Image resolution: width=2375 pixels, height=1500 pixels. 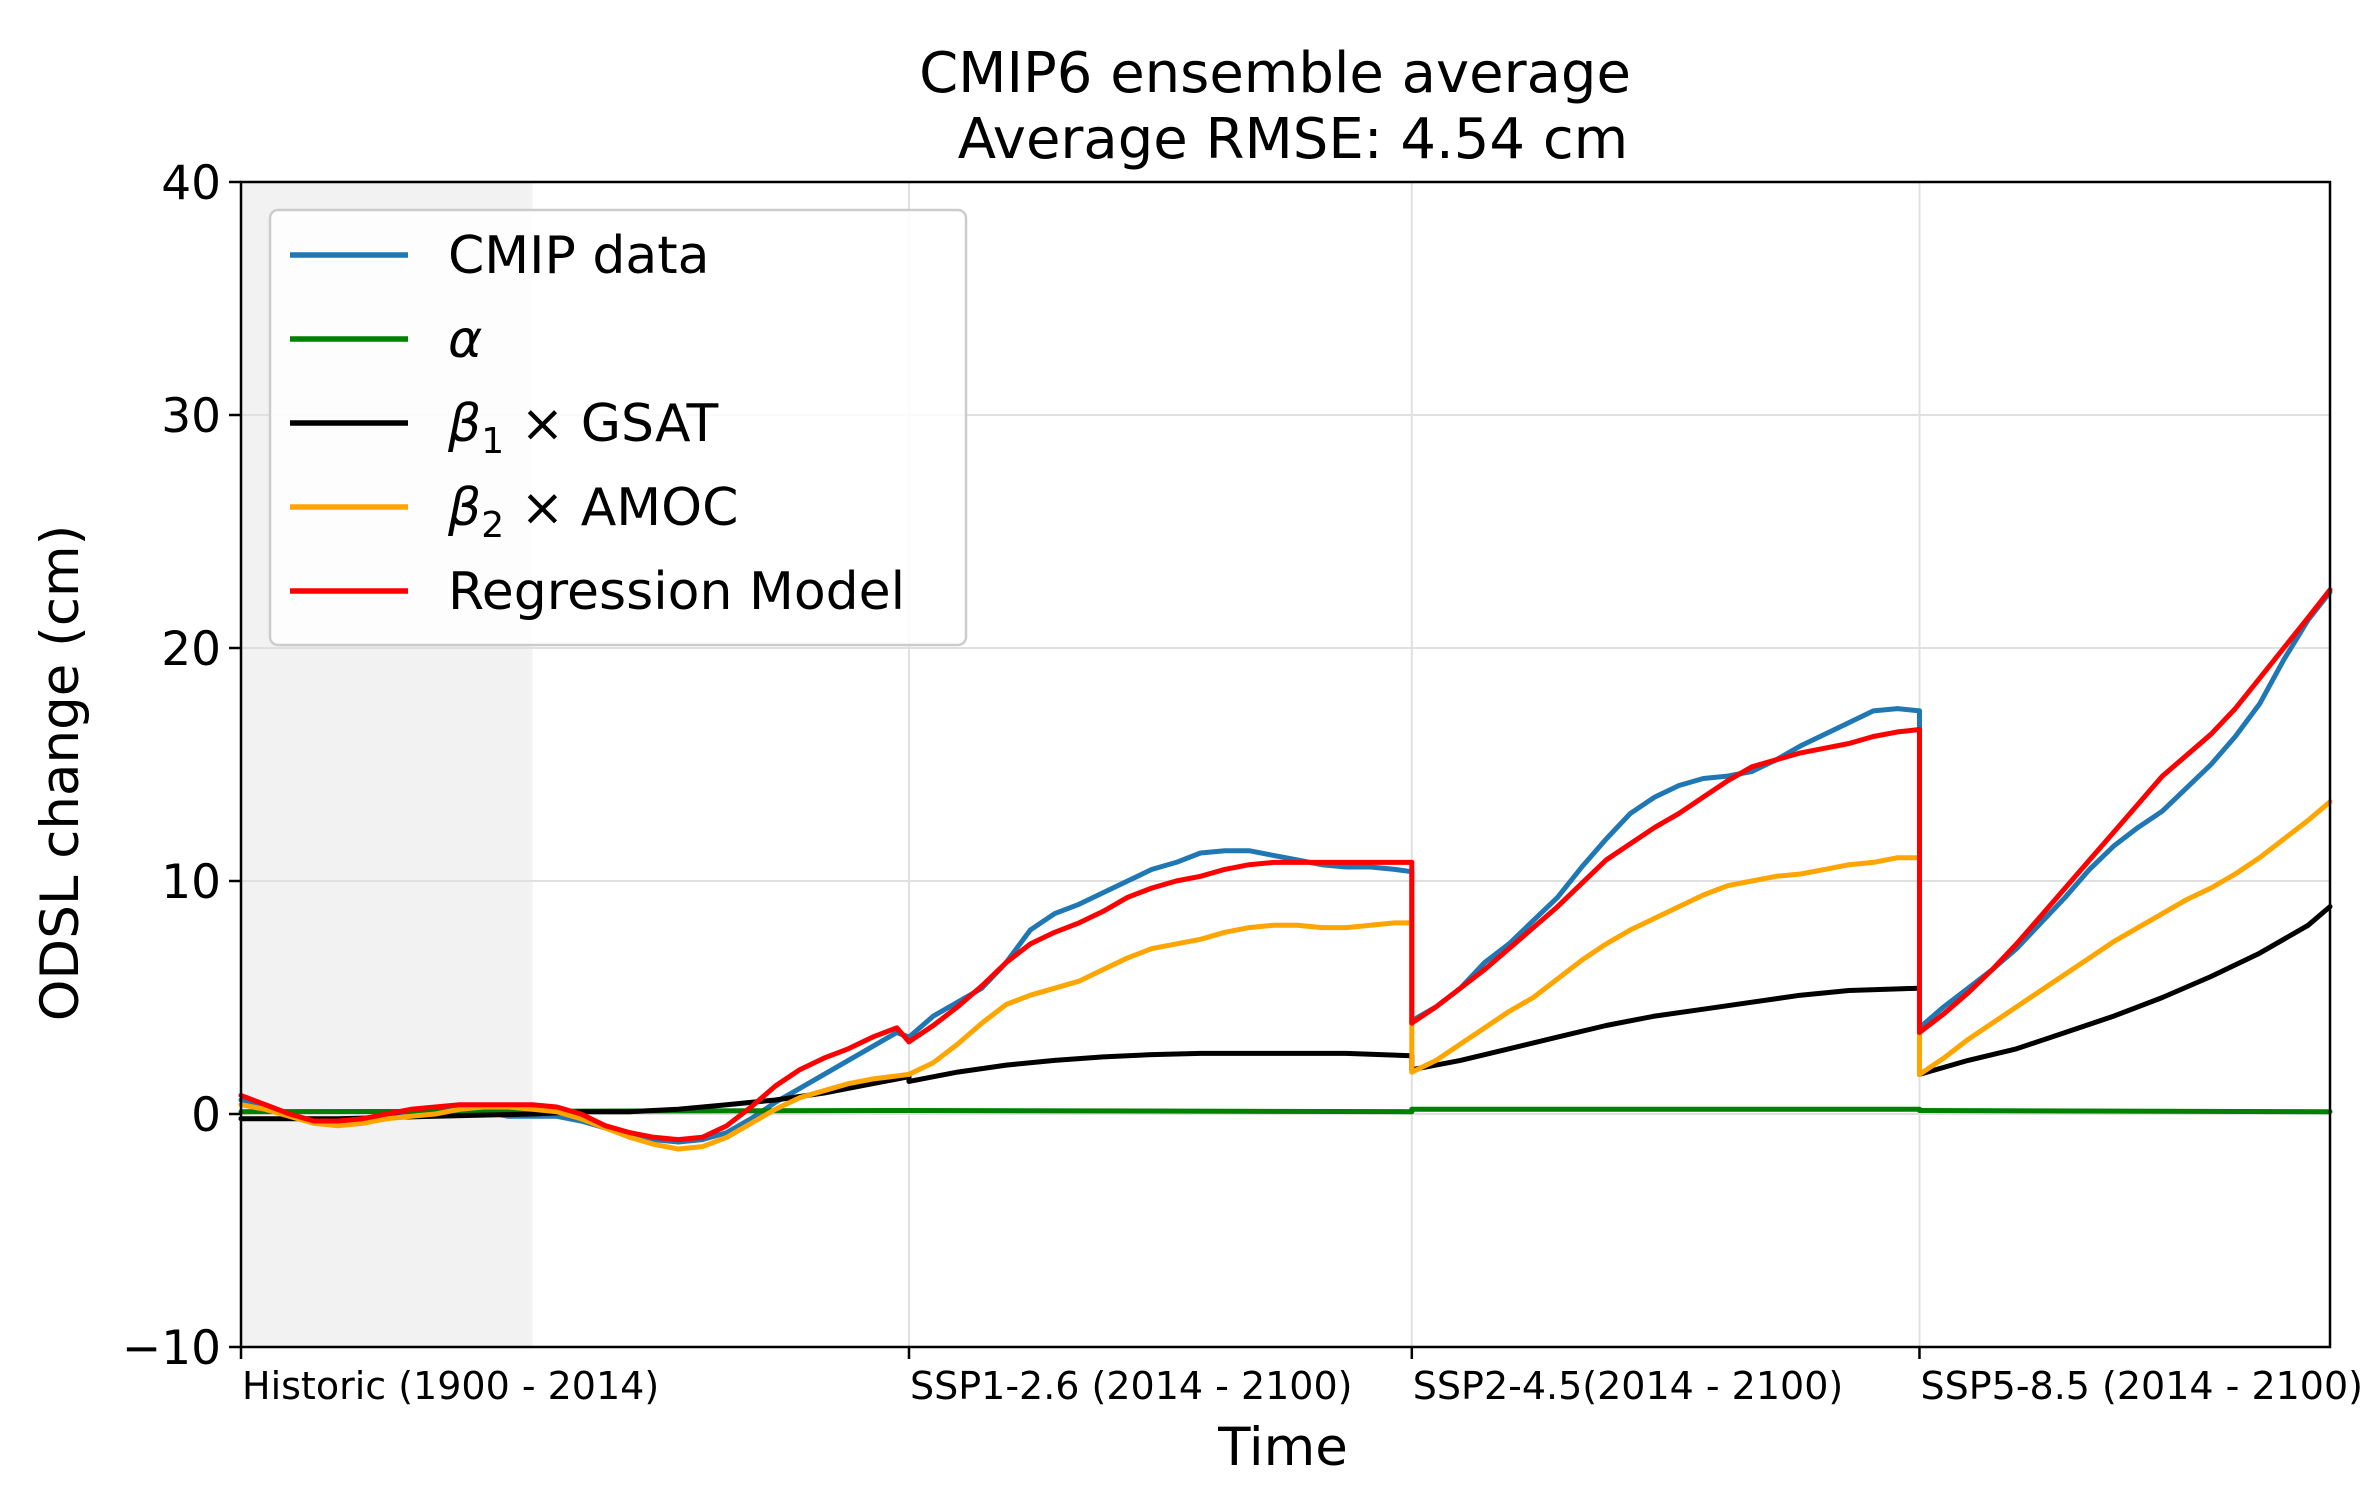 I want to click on legend-label-cmip: CMIP data, so click(x=579, y=256).